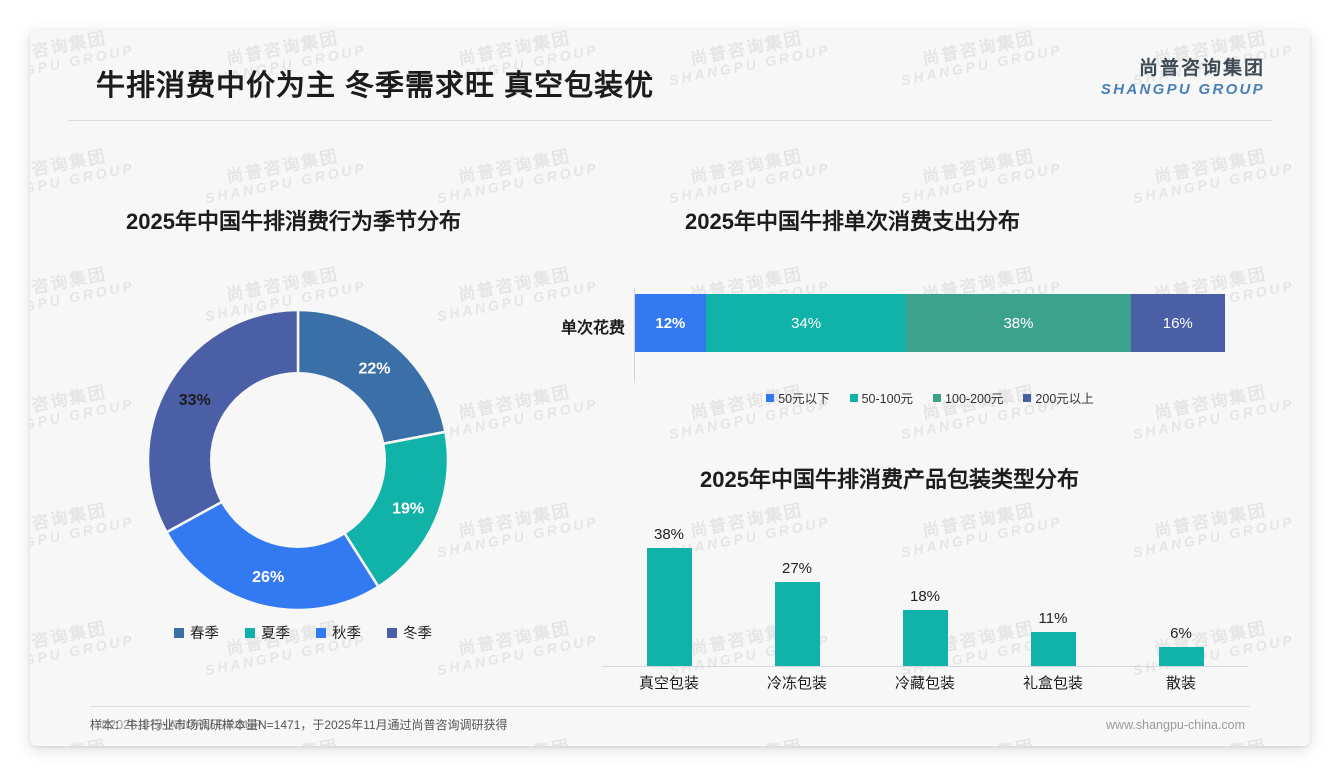  I want to click on page-title: 牛排消费中价为主 冬季需求旺 真空包装优, so click(375, 86).